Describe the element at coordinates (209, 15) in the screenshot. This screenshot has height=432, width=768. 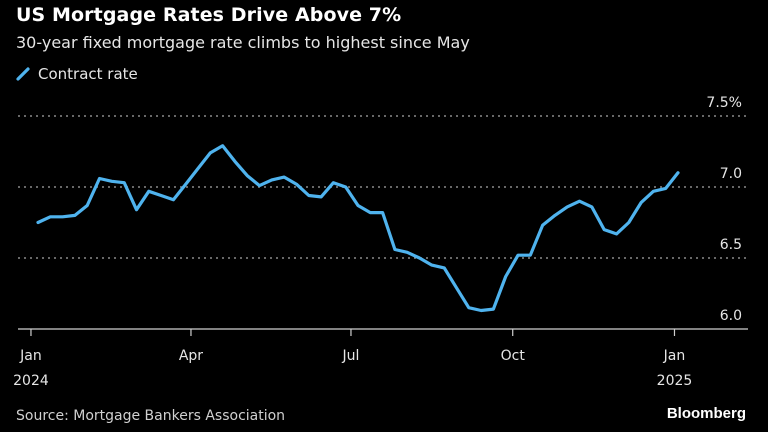
I see `chart-title: US Mortgage Rates Drive Above 7%` at that location.